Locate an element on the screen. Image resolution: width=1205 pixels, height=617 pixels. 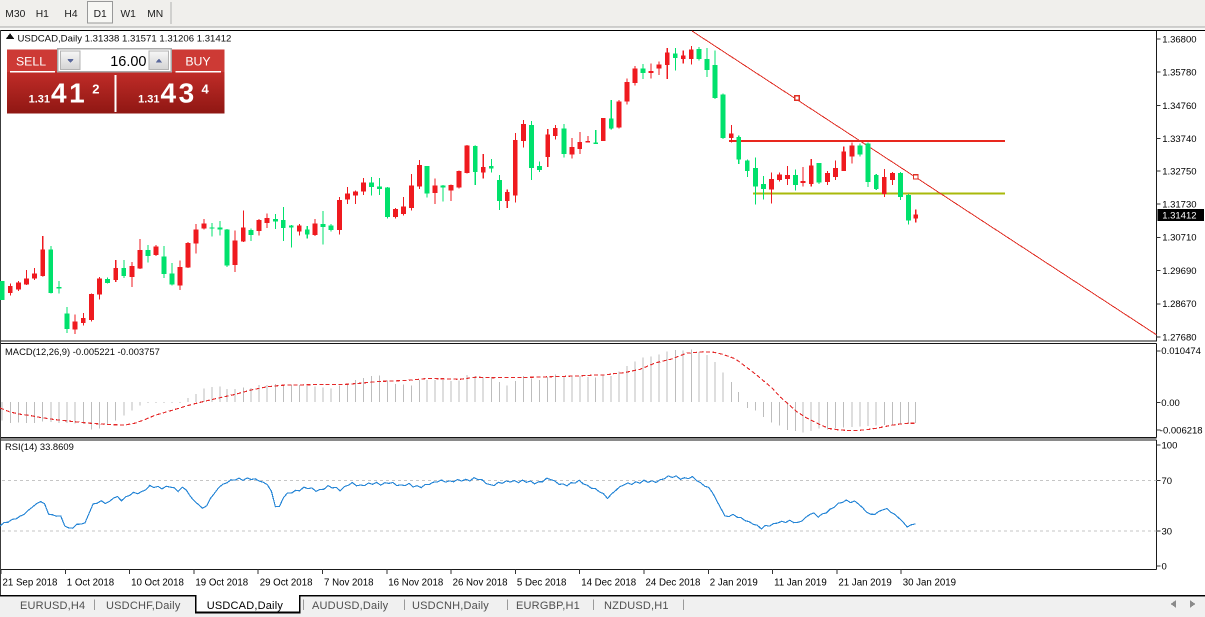
svg-text: 4 is located at coordinates (206, 89).